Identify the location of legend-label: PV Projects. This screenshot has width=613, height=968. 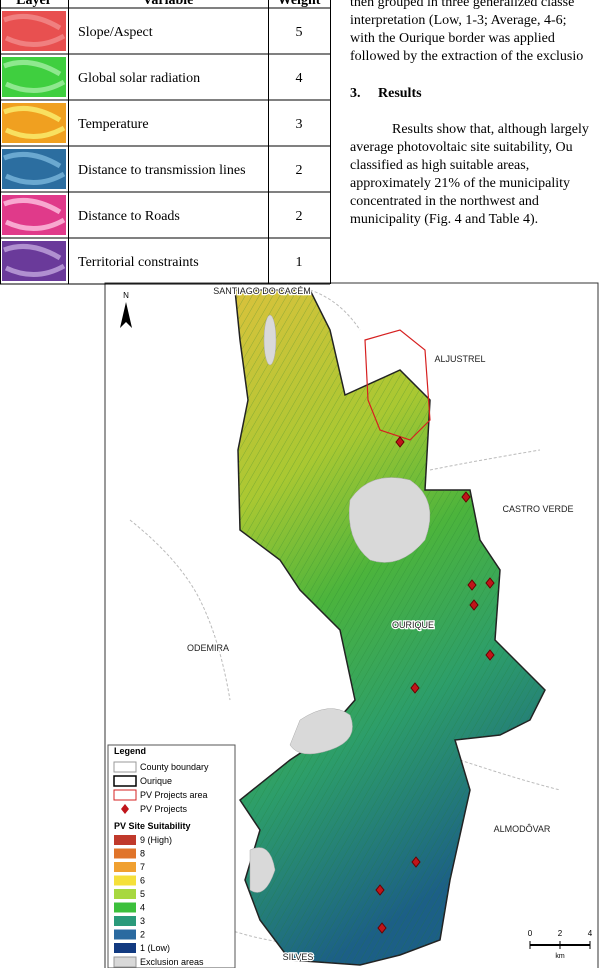
(164, 809).